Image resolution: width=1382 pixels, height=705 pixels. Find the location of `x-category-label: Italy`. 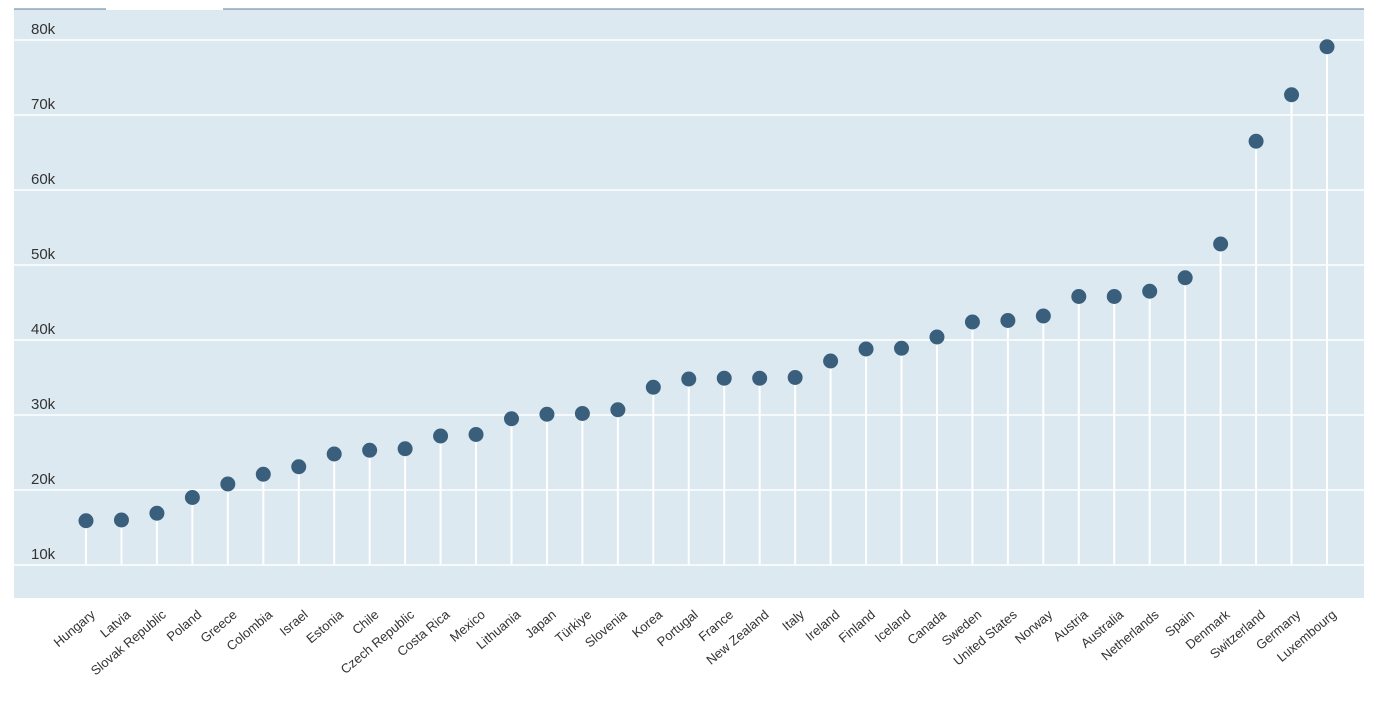

x-category-label: Italy is located at coordinates (793, 619).